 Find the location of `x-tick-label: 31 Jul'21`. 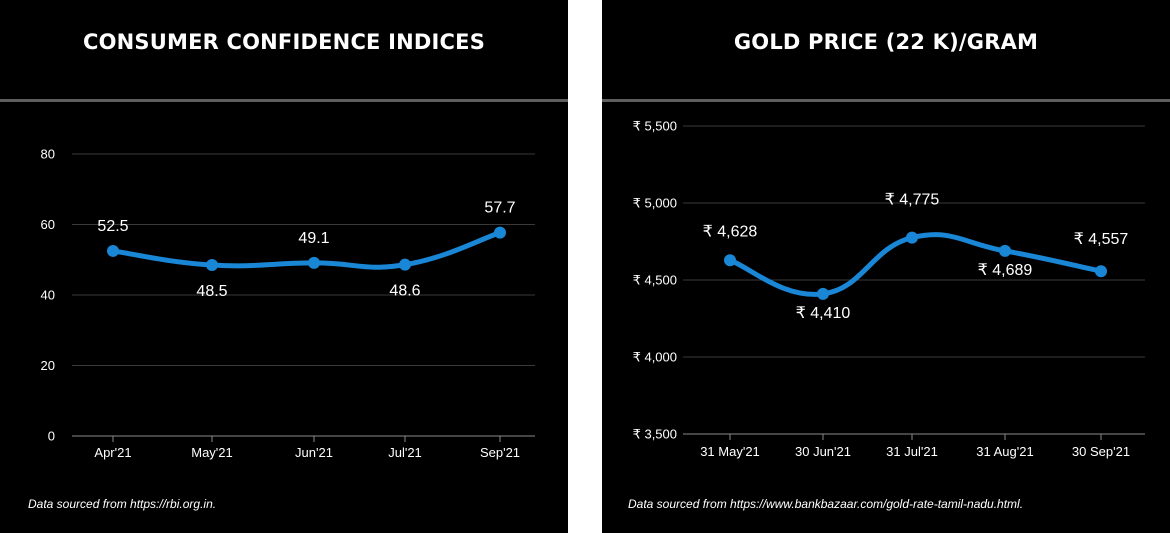

x-tick-label: 31 Jul'21 is located at coordinates (912, 451).